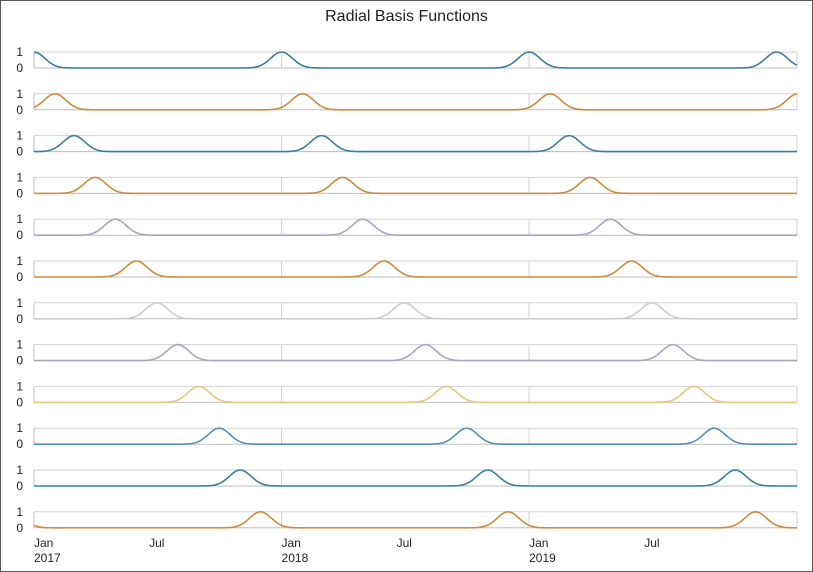  I want to click on x-tick-label-year: 2018, so click(295, 558).